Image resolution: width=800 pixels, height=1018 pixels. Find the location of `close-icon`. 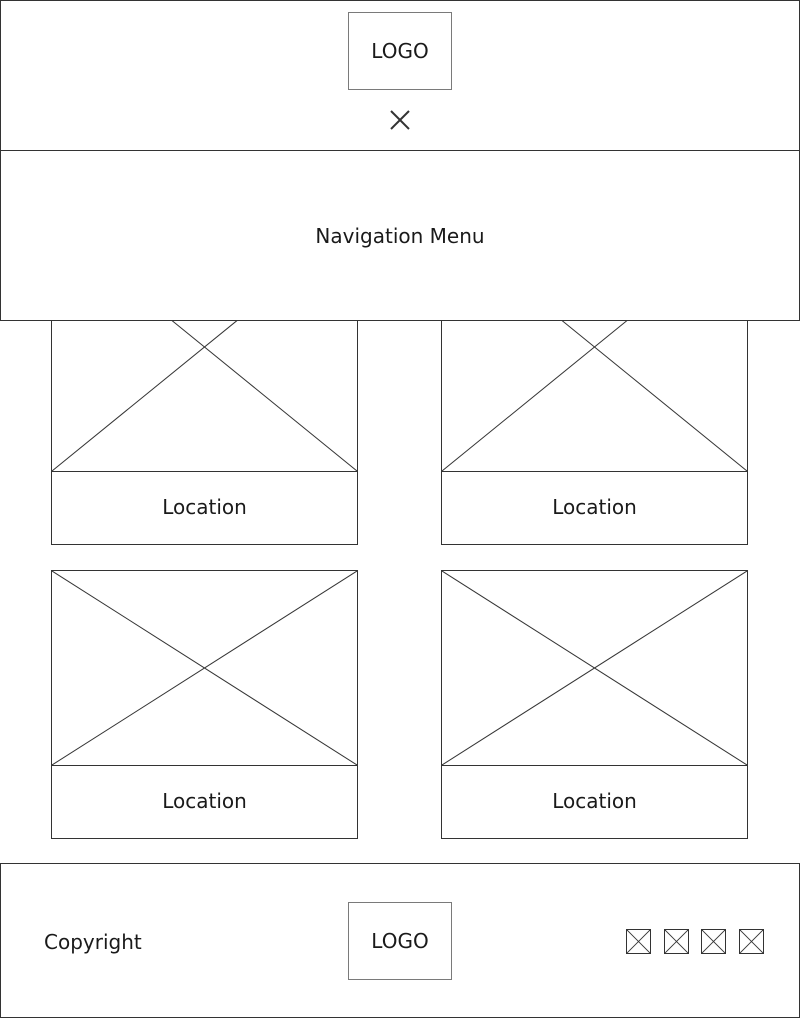

close-icon is located at coordinates (400, 120).